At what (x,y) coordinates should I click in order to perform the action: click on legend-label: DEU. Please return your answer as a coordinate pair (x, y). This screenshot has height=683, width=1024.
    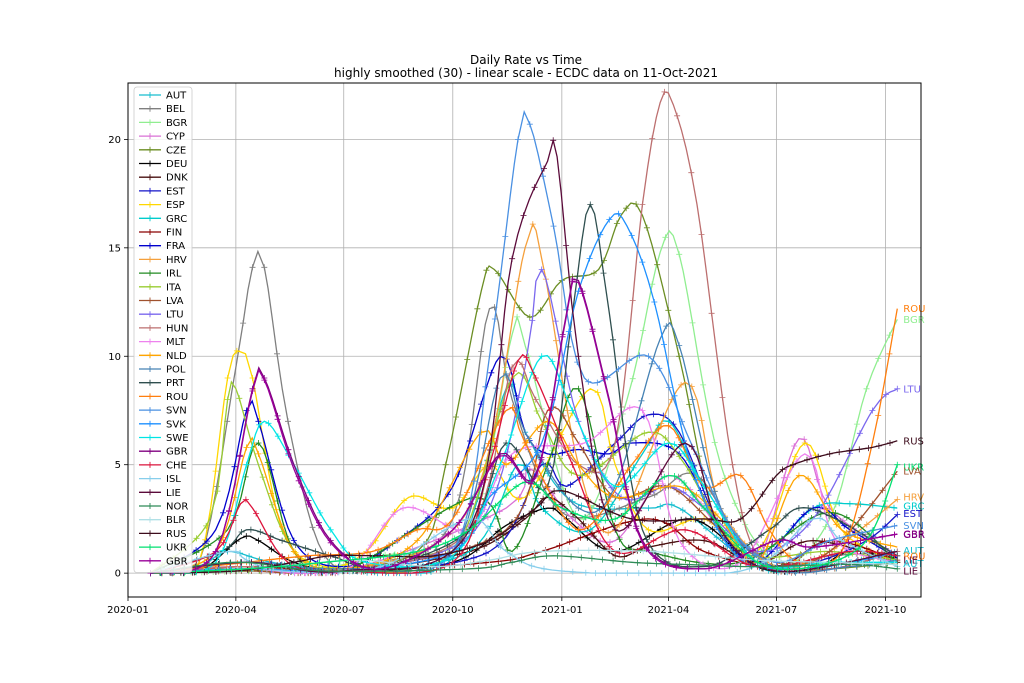
    Looking at the image, I should click on (176, 164).